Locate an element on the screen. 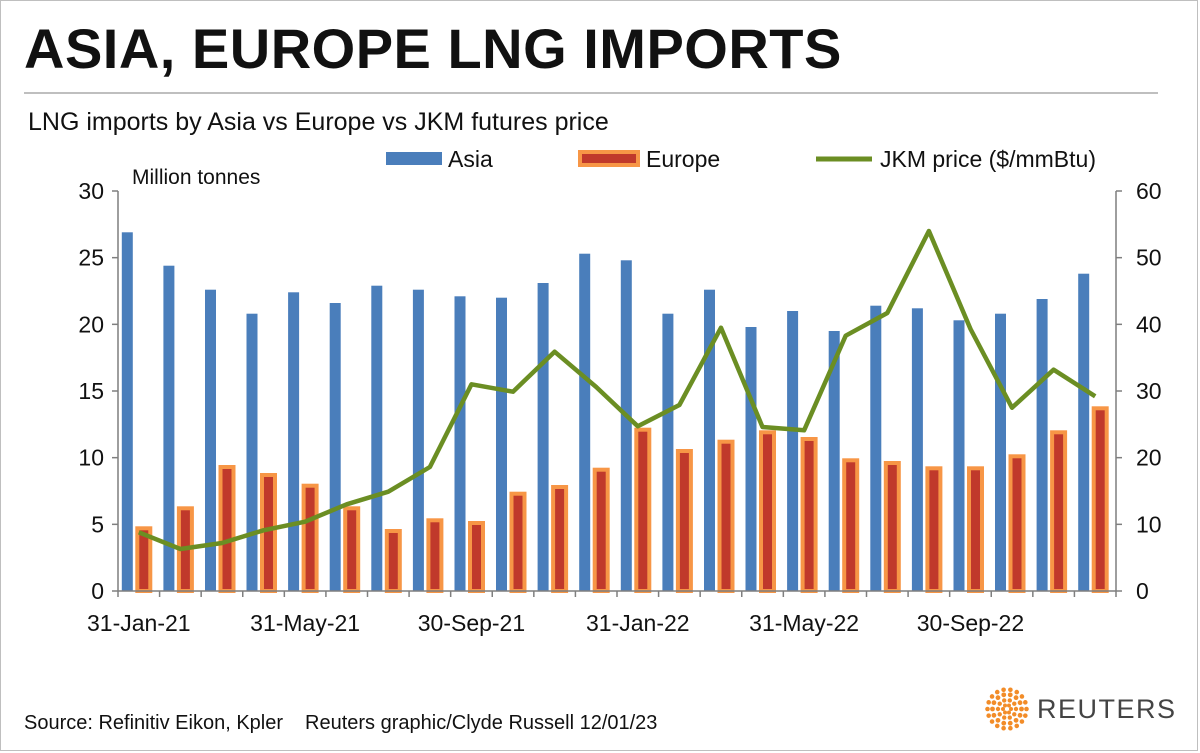 Image resolution: width=1200 pixels, height=753 pixels. source-note: Source: Refinitiv Eikon, Kpler is located at coordinates (154, 723).